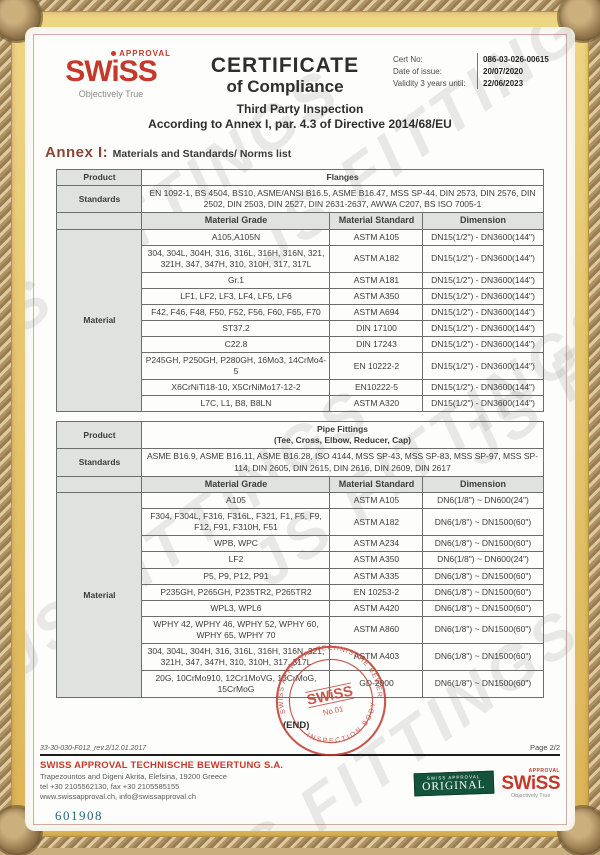 This screenshot has width=600, height=855. Describe the element at coordinates (236, 329) in the screenshot. I see `grade-cell: ST37.2` at that location.